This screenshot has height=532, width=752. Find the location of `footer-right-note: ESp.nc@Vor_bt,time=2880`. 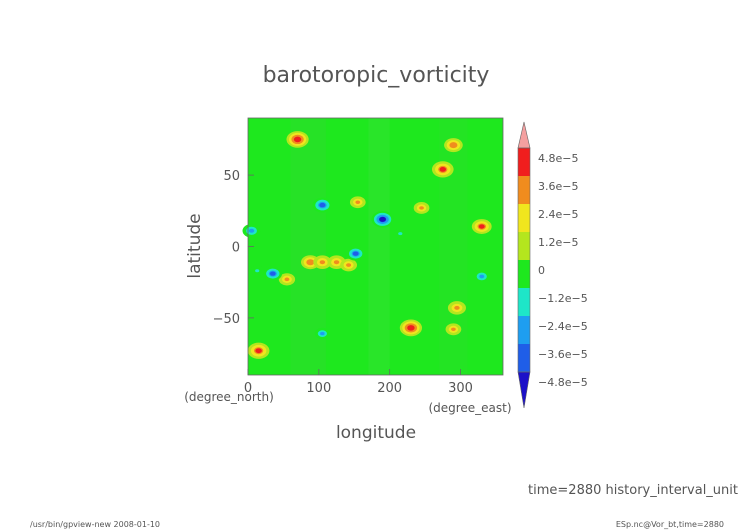

footer-right-note: ESp.nc@Vor_bt,time=2880 is located at coordinates (670, 524).